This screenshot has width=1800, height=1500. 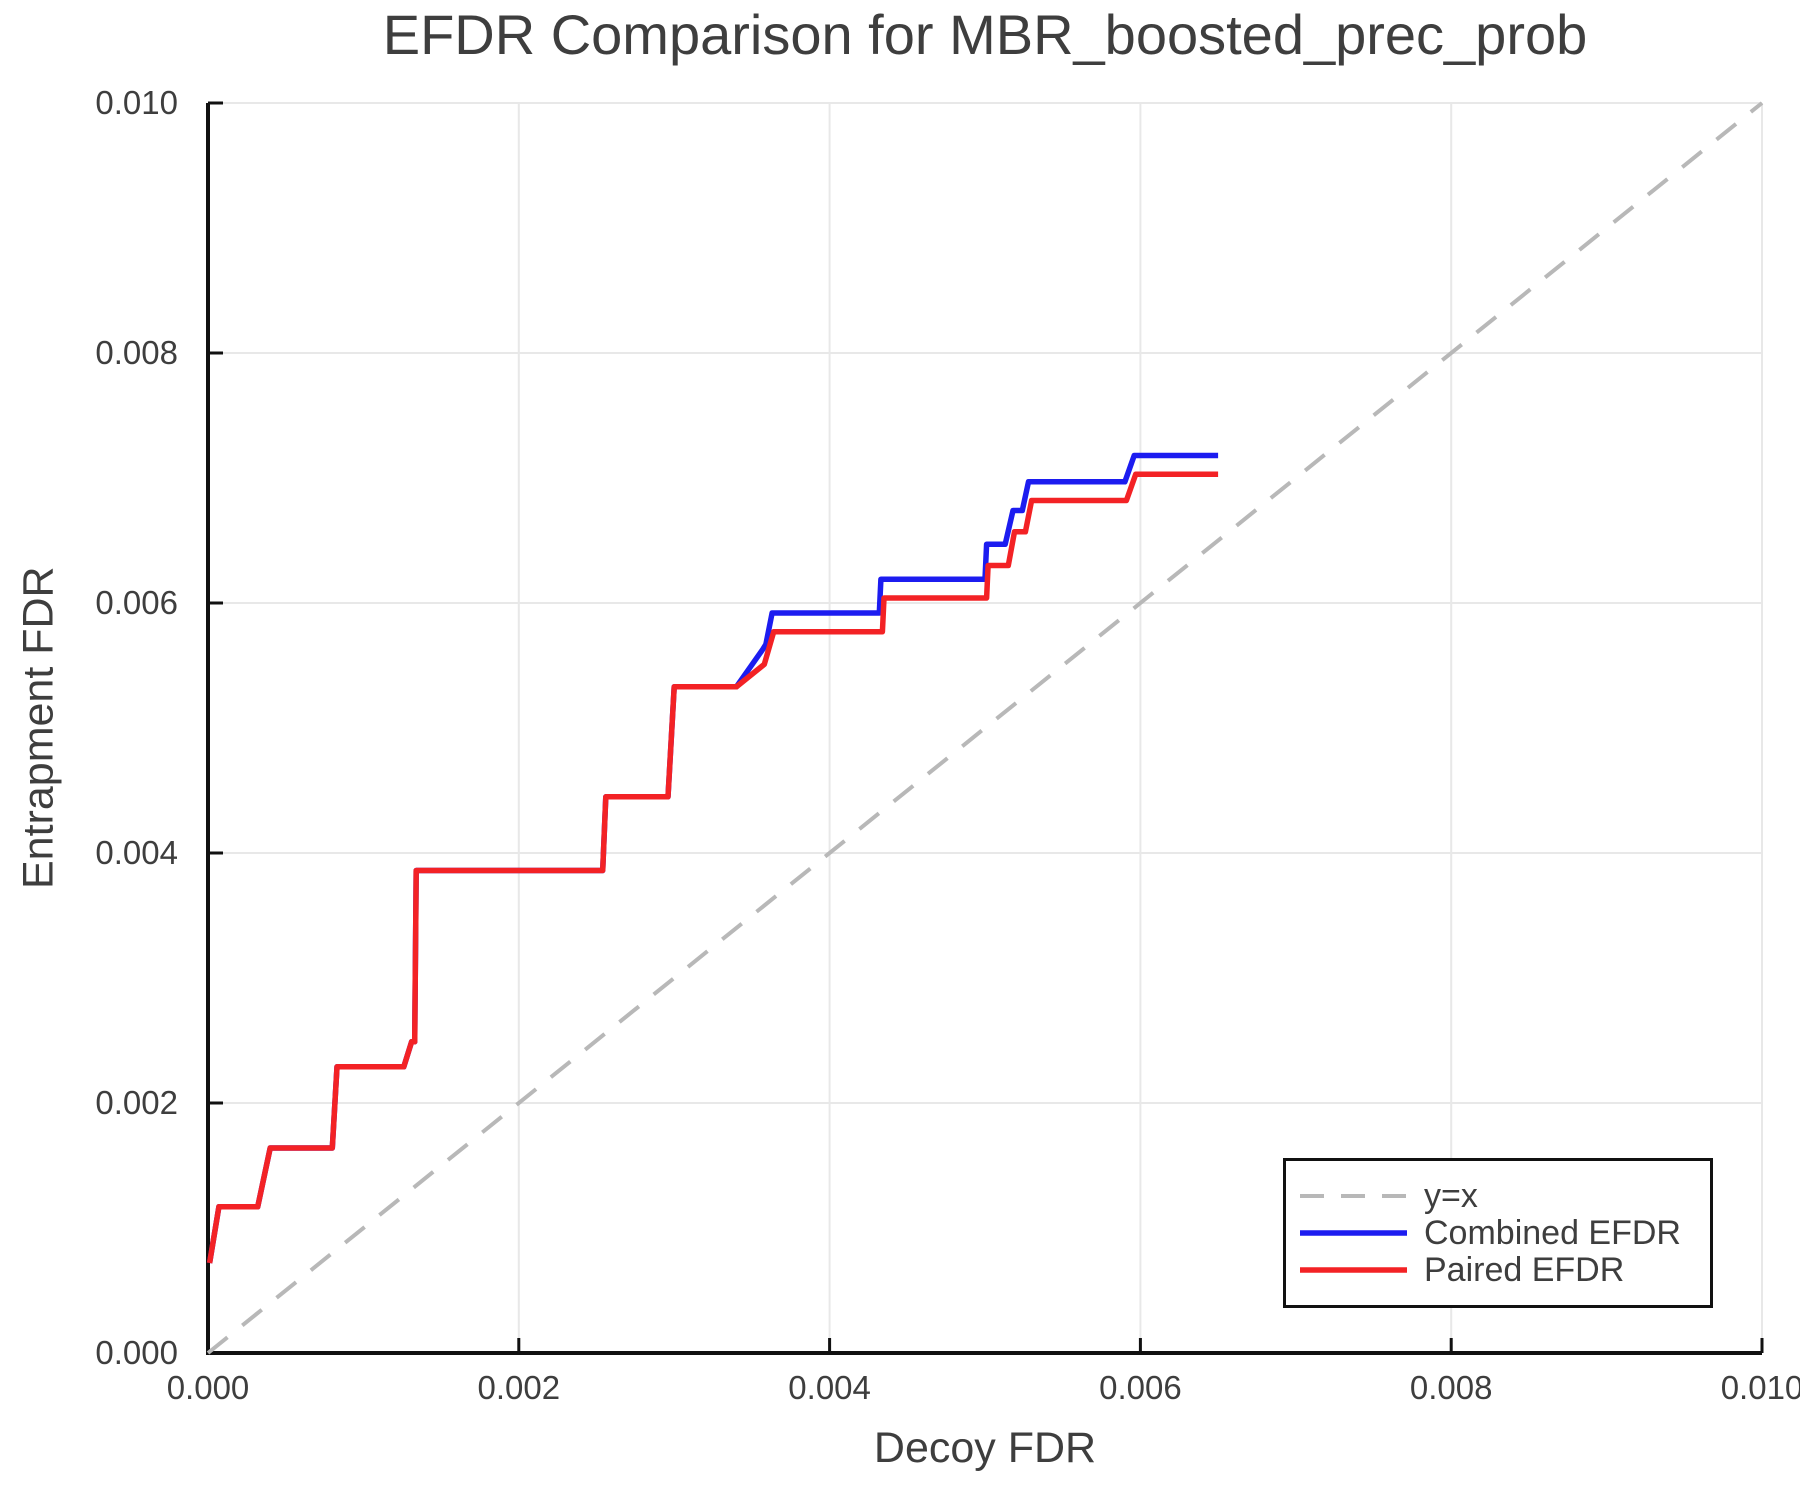 I want to click on y-axis-label: Entrapment FDR, so click(x=38, y=728).